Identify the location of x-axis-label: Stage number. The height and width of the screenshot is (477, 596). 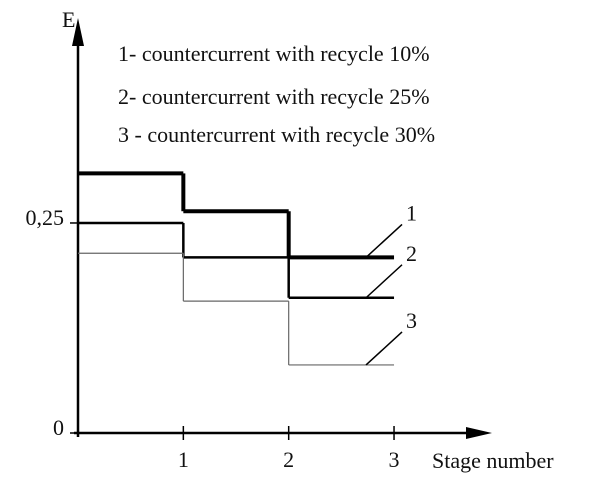
(493, 460).